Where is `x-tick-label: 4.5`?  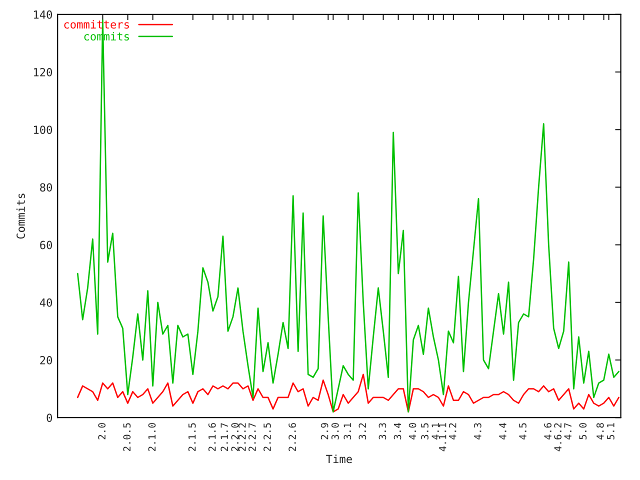 x-tick-label: 4.5 is located at coordinates (522, 431).